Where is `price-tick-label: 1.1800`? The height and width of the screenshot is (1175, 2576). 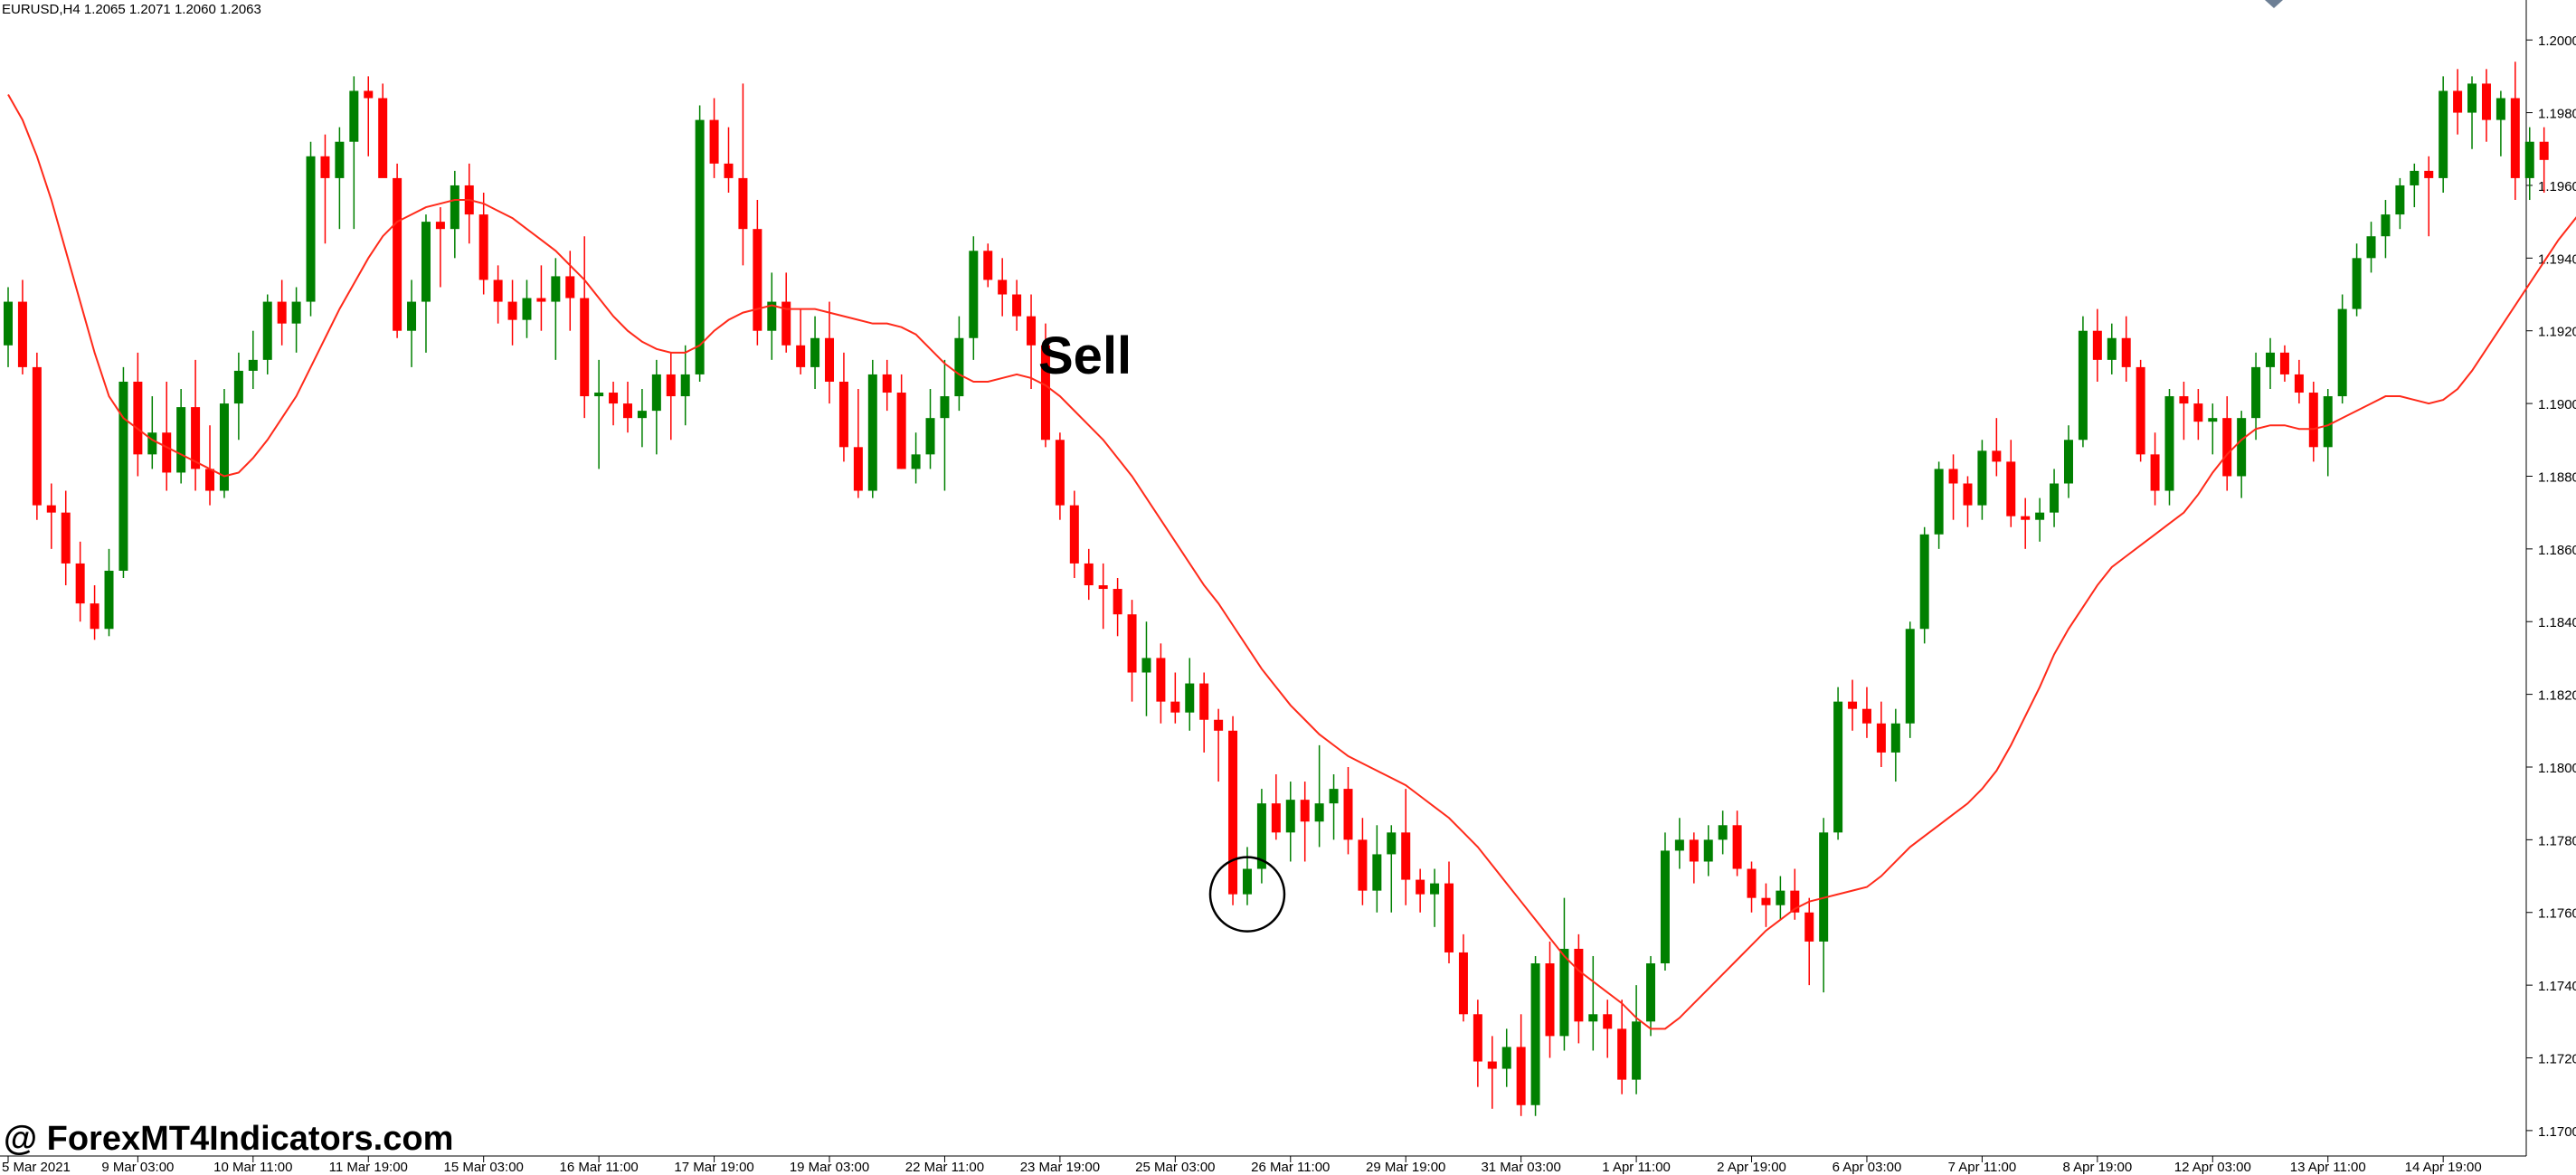
price-tick-label: 1.1800 is located at coordinates (2557, 769).